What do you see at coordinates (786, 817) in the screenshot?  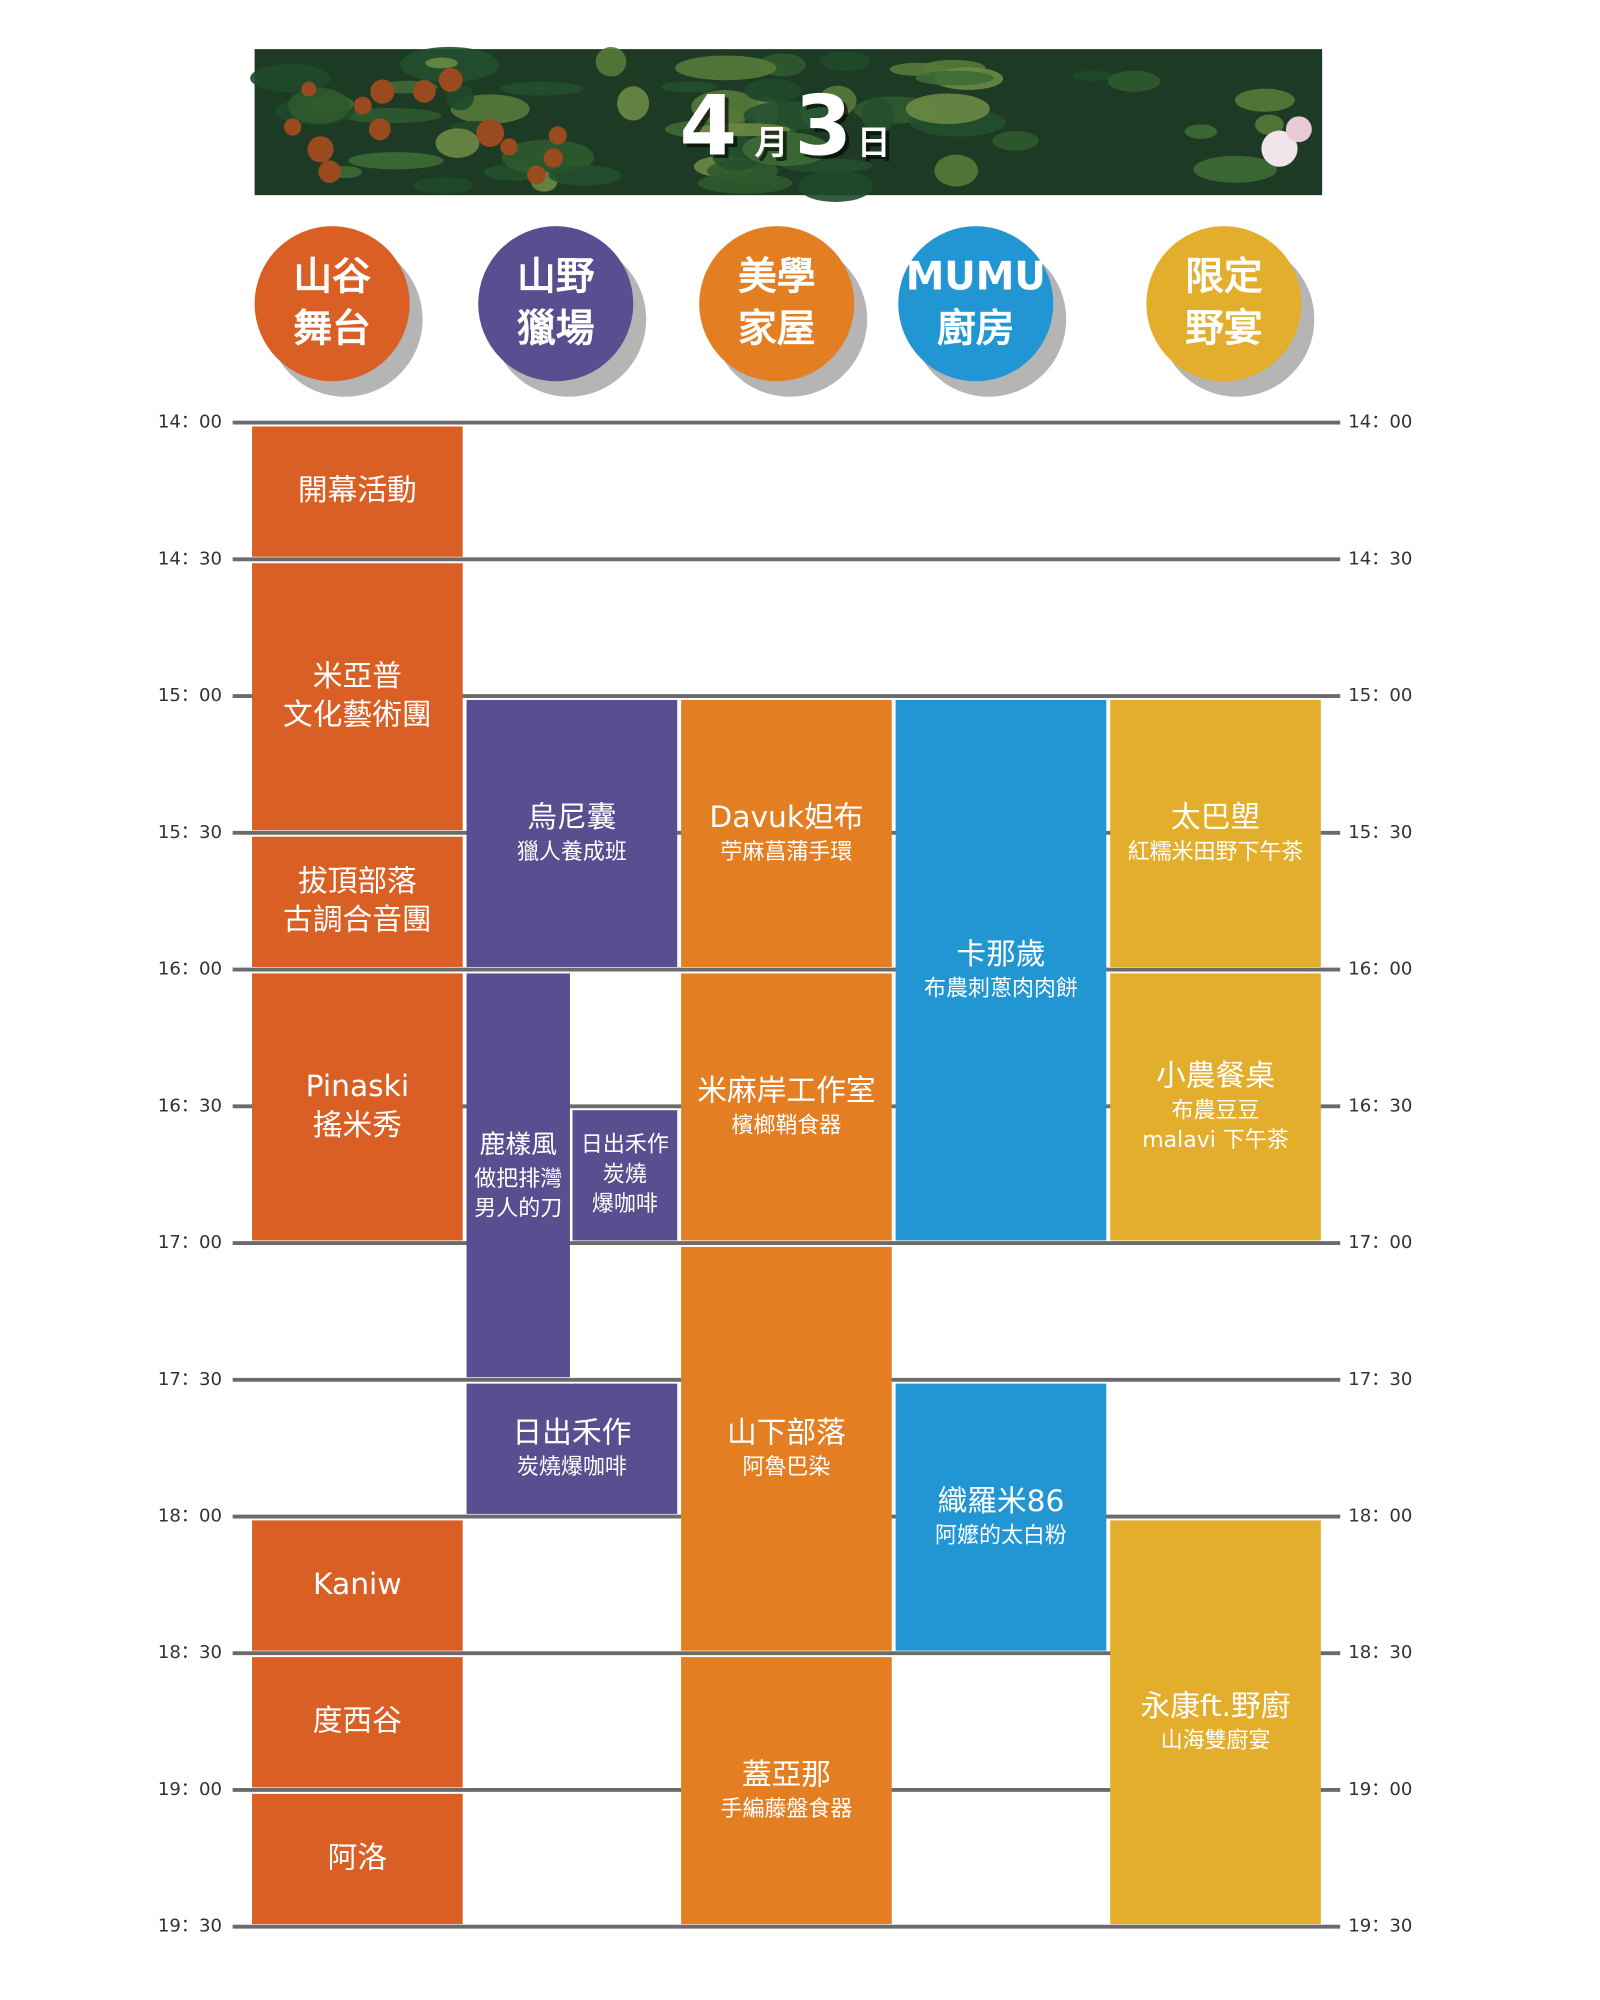 I see `event-text: Davuk妲布` at bounding box center [786, 817].